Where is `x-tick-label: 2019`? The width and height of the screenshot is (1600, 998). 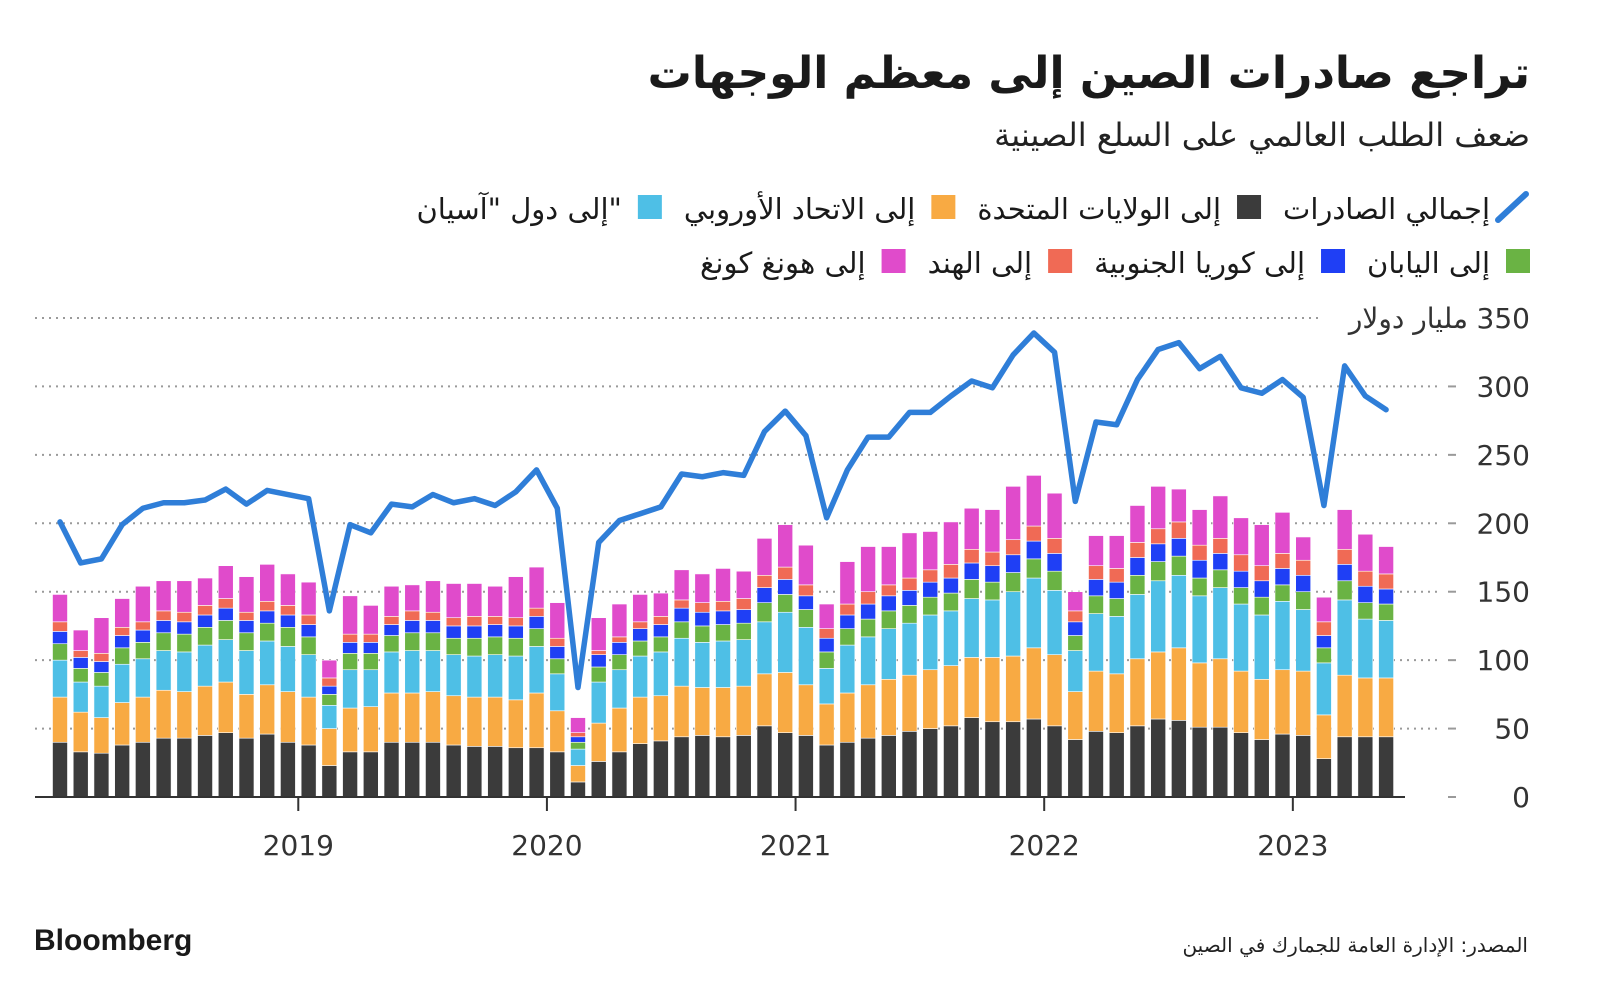 x-tick-label: 2019 is located at coordinates (298, 845).